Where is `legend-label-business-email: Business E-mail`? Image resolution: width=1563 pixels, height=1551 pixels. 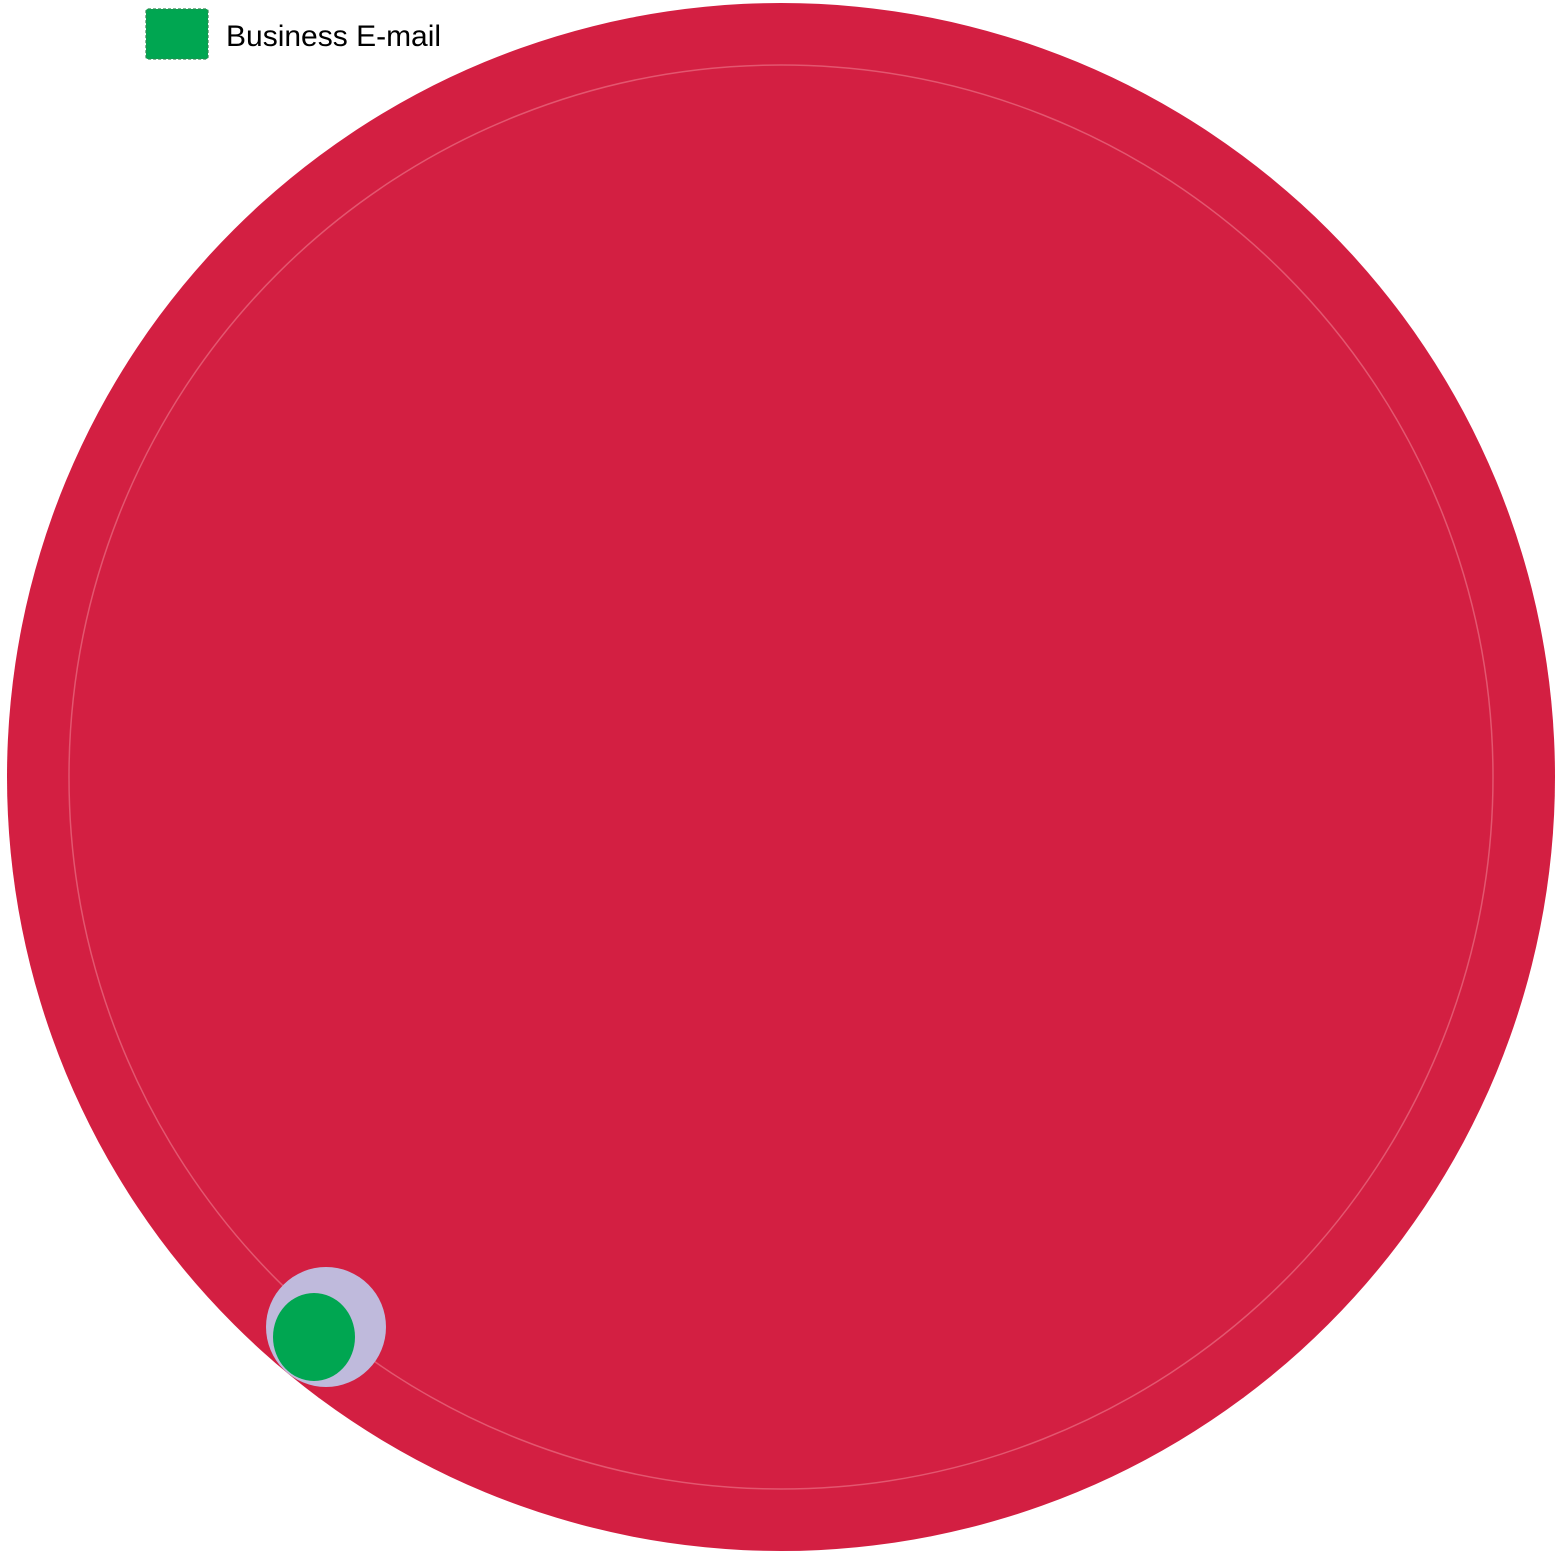
legend-label-business-email: Business E-mail is located at coordinates (333, 36).